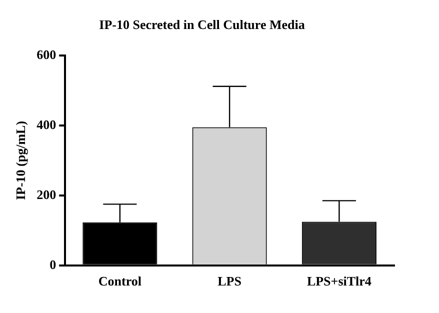  Describe the element at coordinates (46, 124) in the screenshot. I see `y-tick-label: 400` at that location.